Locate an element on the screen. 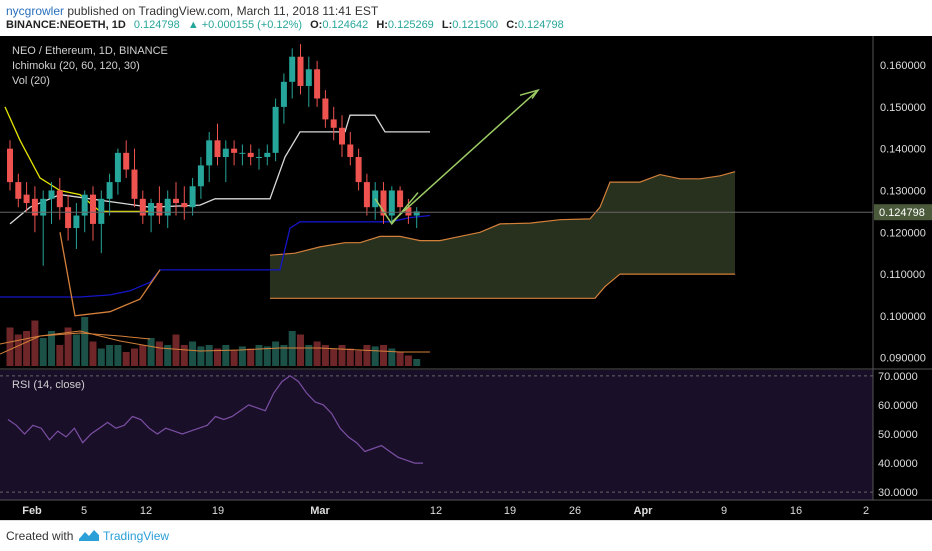 The height and width of the screenshot is (551, 932). open-label: O: is located at coordinates (316, 25).